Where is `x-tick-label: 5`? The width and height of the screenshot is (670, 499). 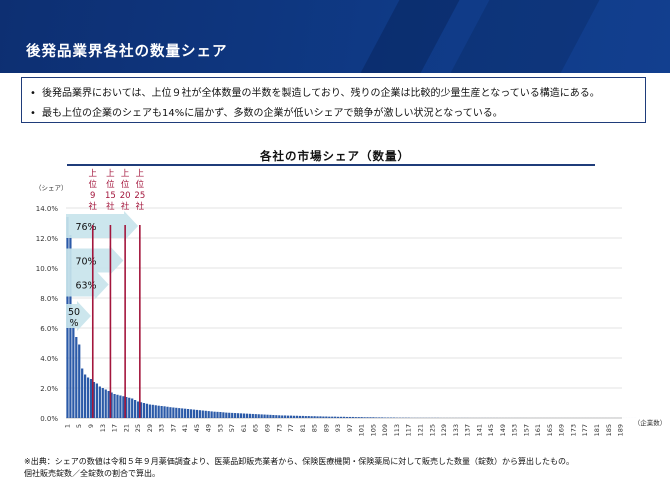 x-tick-label: 5 is located at coordinates (79, 426).